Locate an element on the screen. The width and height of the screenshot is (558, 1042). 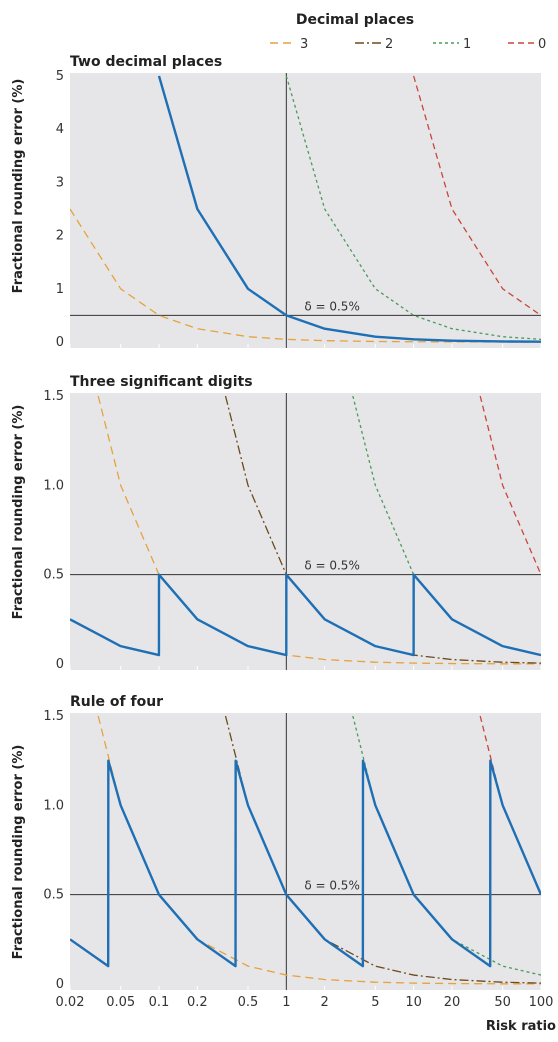
legend: Decimal places 3 2 1 0 is located at coordinates (408, 32).